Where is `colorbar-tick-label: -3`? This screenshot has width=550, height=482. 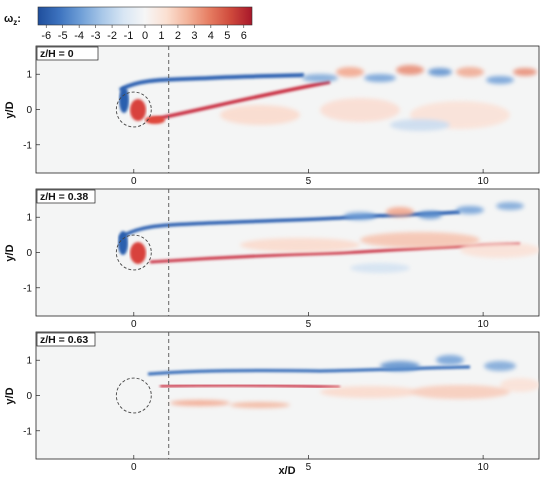 colorbar-tick-label: -3 is located at coordinates (96, 36).